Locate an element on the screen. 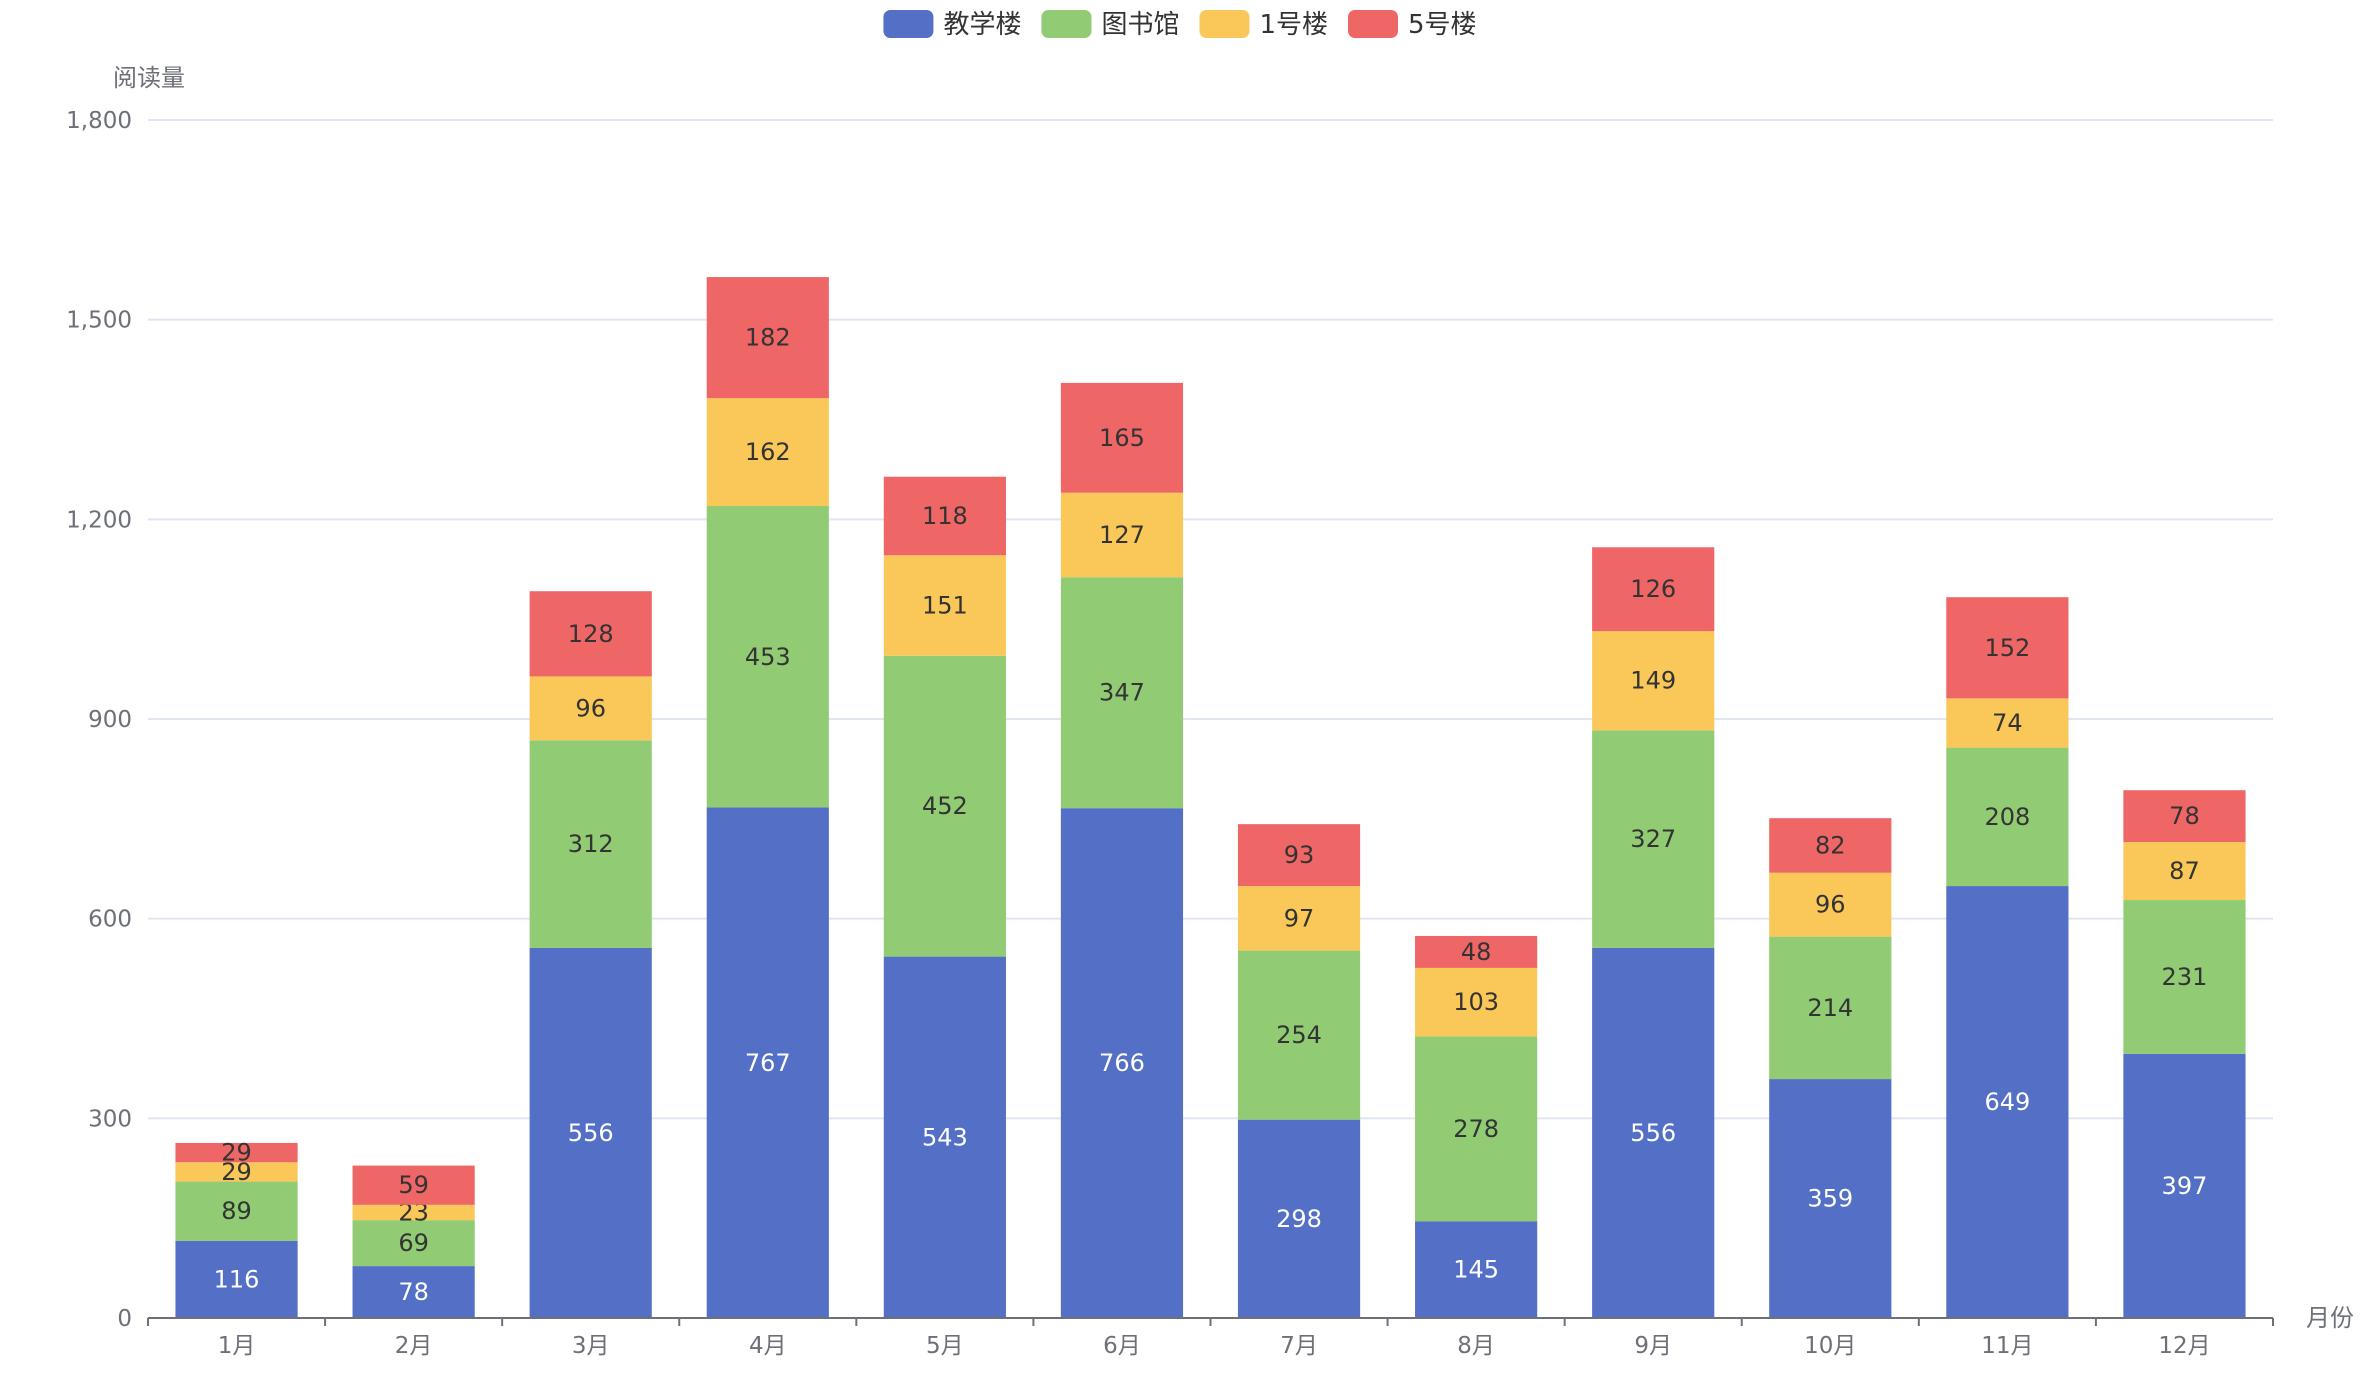  bar-value-label: 151 is located at coordinates (945, 606).